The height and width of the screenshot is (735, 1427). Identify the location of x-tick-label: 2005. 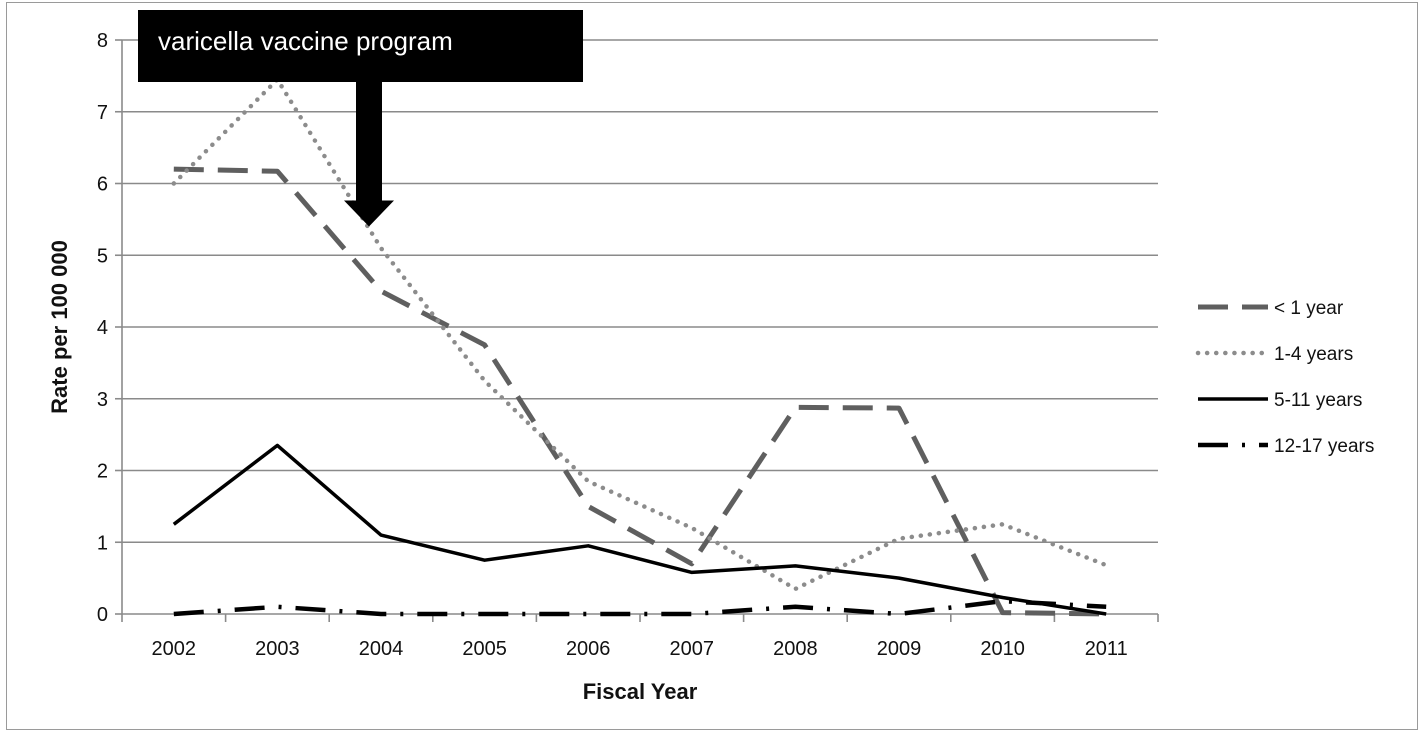
(484, 649).